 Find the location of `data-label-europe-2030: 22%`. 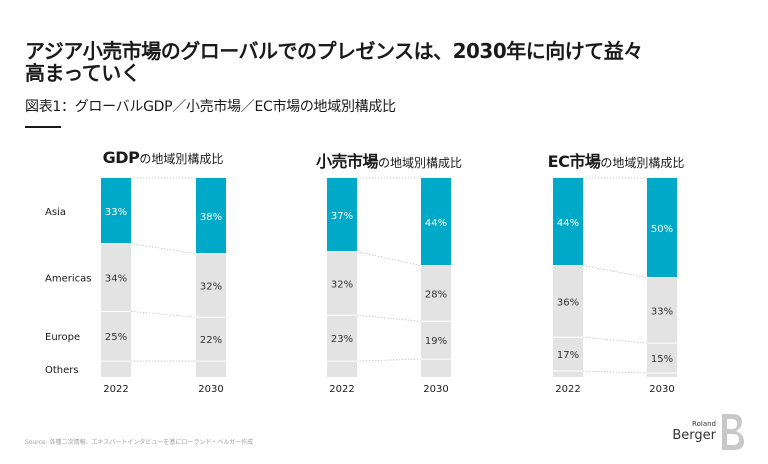

data-label-europe-2030: 22% is located at coordinates (211, 340).